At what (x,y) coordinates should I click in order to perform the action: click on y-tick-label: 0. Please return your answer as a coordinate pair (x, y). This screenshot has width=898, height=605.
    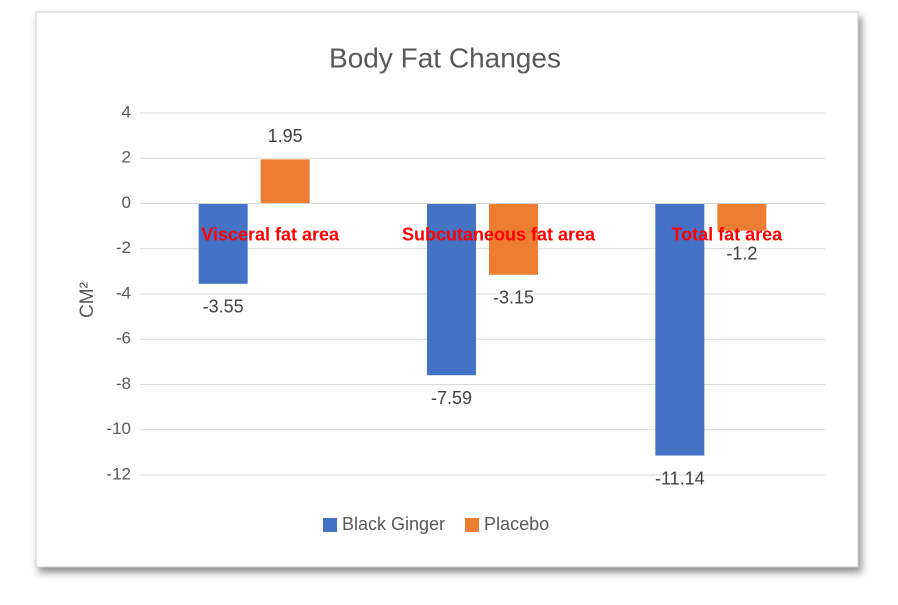
    Looking at the image, I should click on (126, 202).